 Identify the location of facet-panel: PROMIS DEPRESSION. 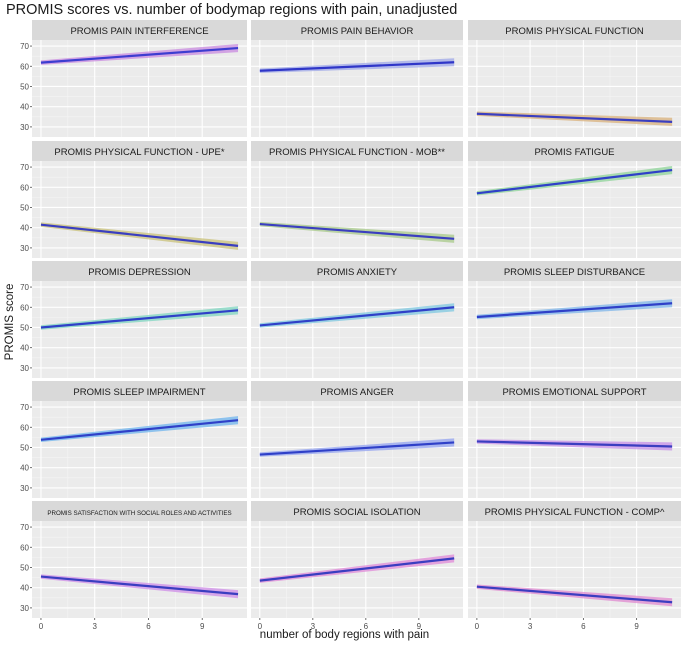
(139, 319).